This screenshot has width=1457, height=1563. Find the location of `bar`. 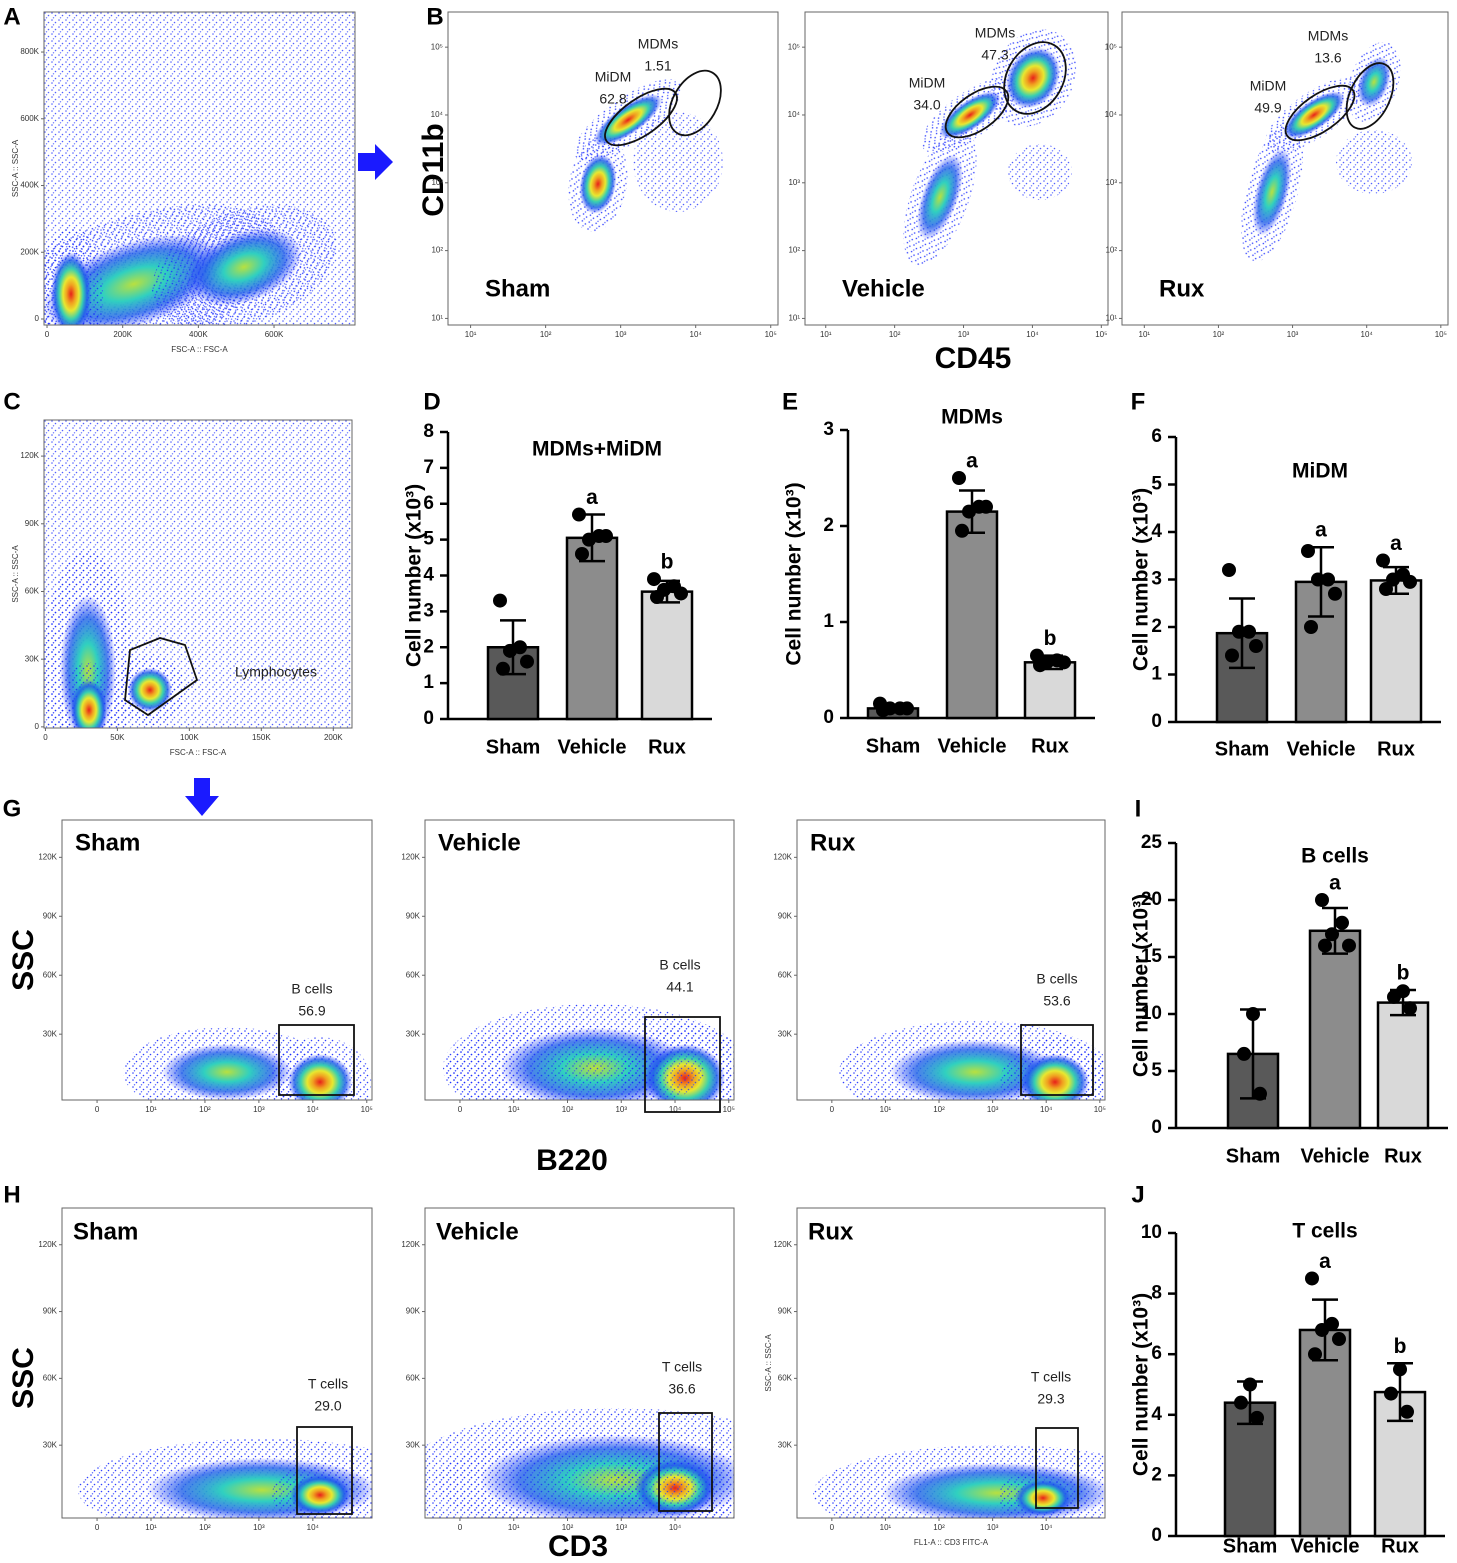

bar is located at coordinates (1050, 690).